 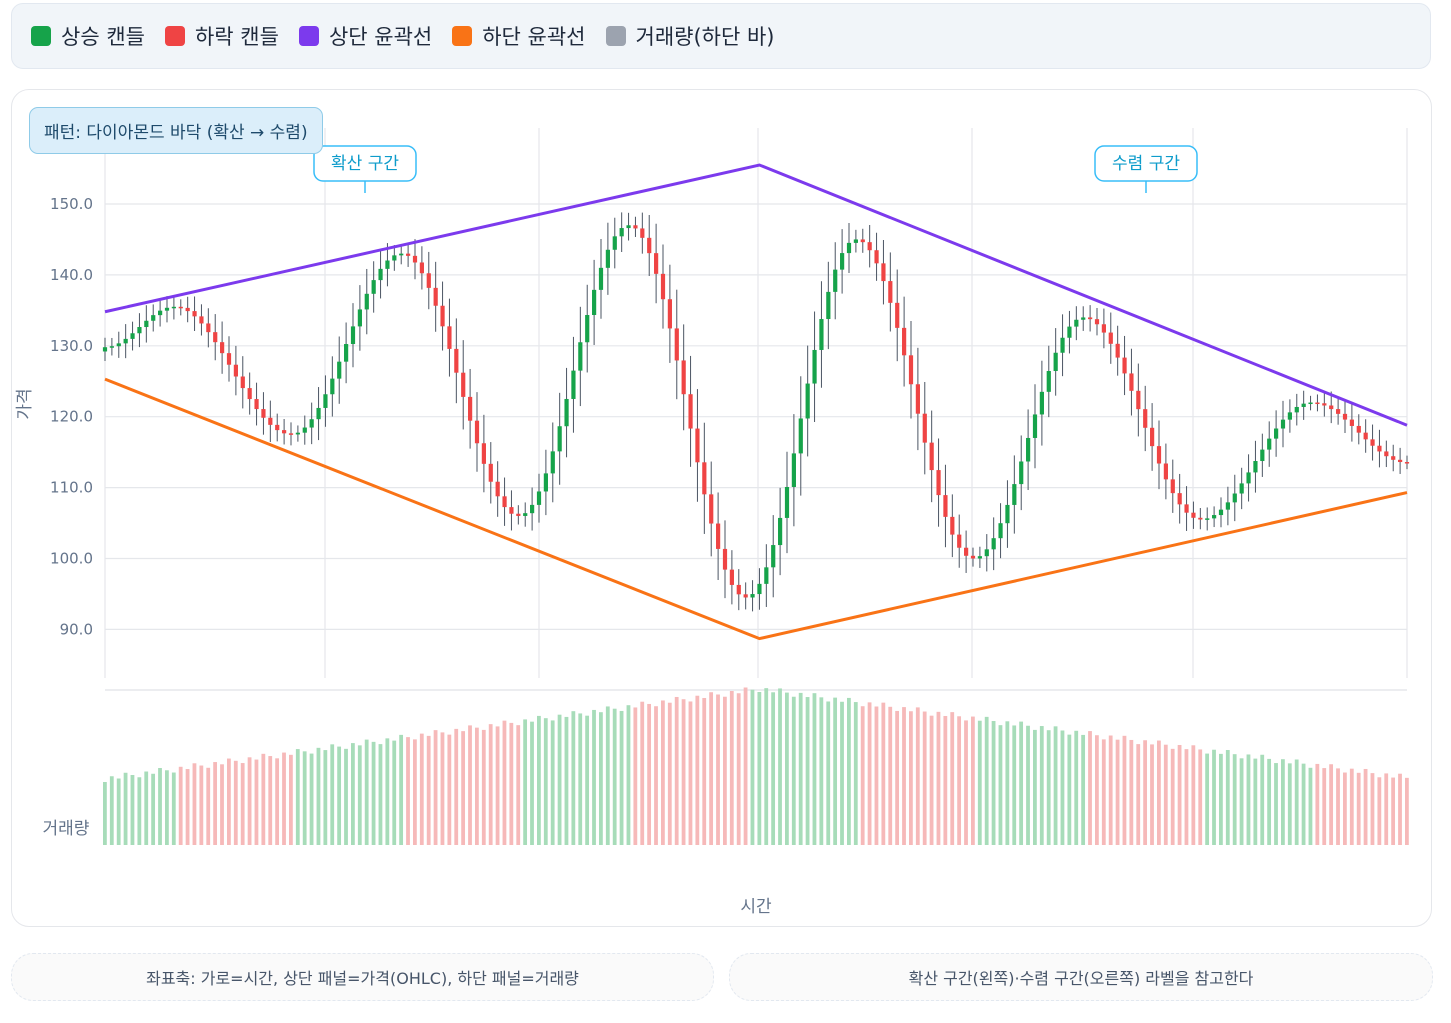 What do you see at coordinates (756, 907) in the screenshot?
I see `x-axis-title: 시간` at bounding box center [756, 907].